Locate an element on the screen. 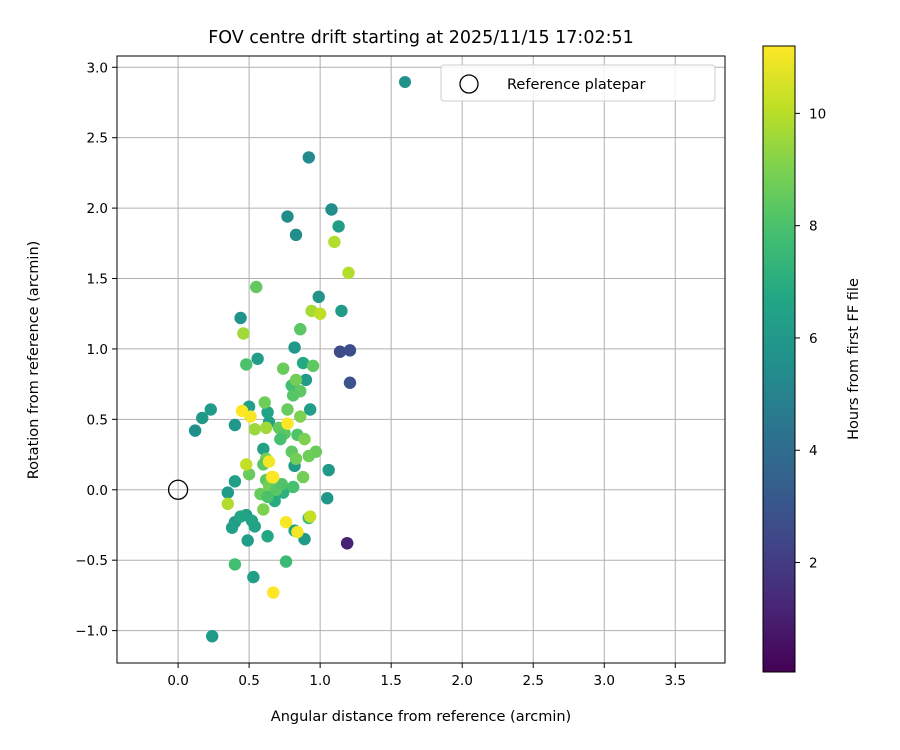  y-tick-label: −1.0 is located at coordinates (91, 632).